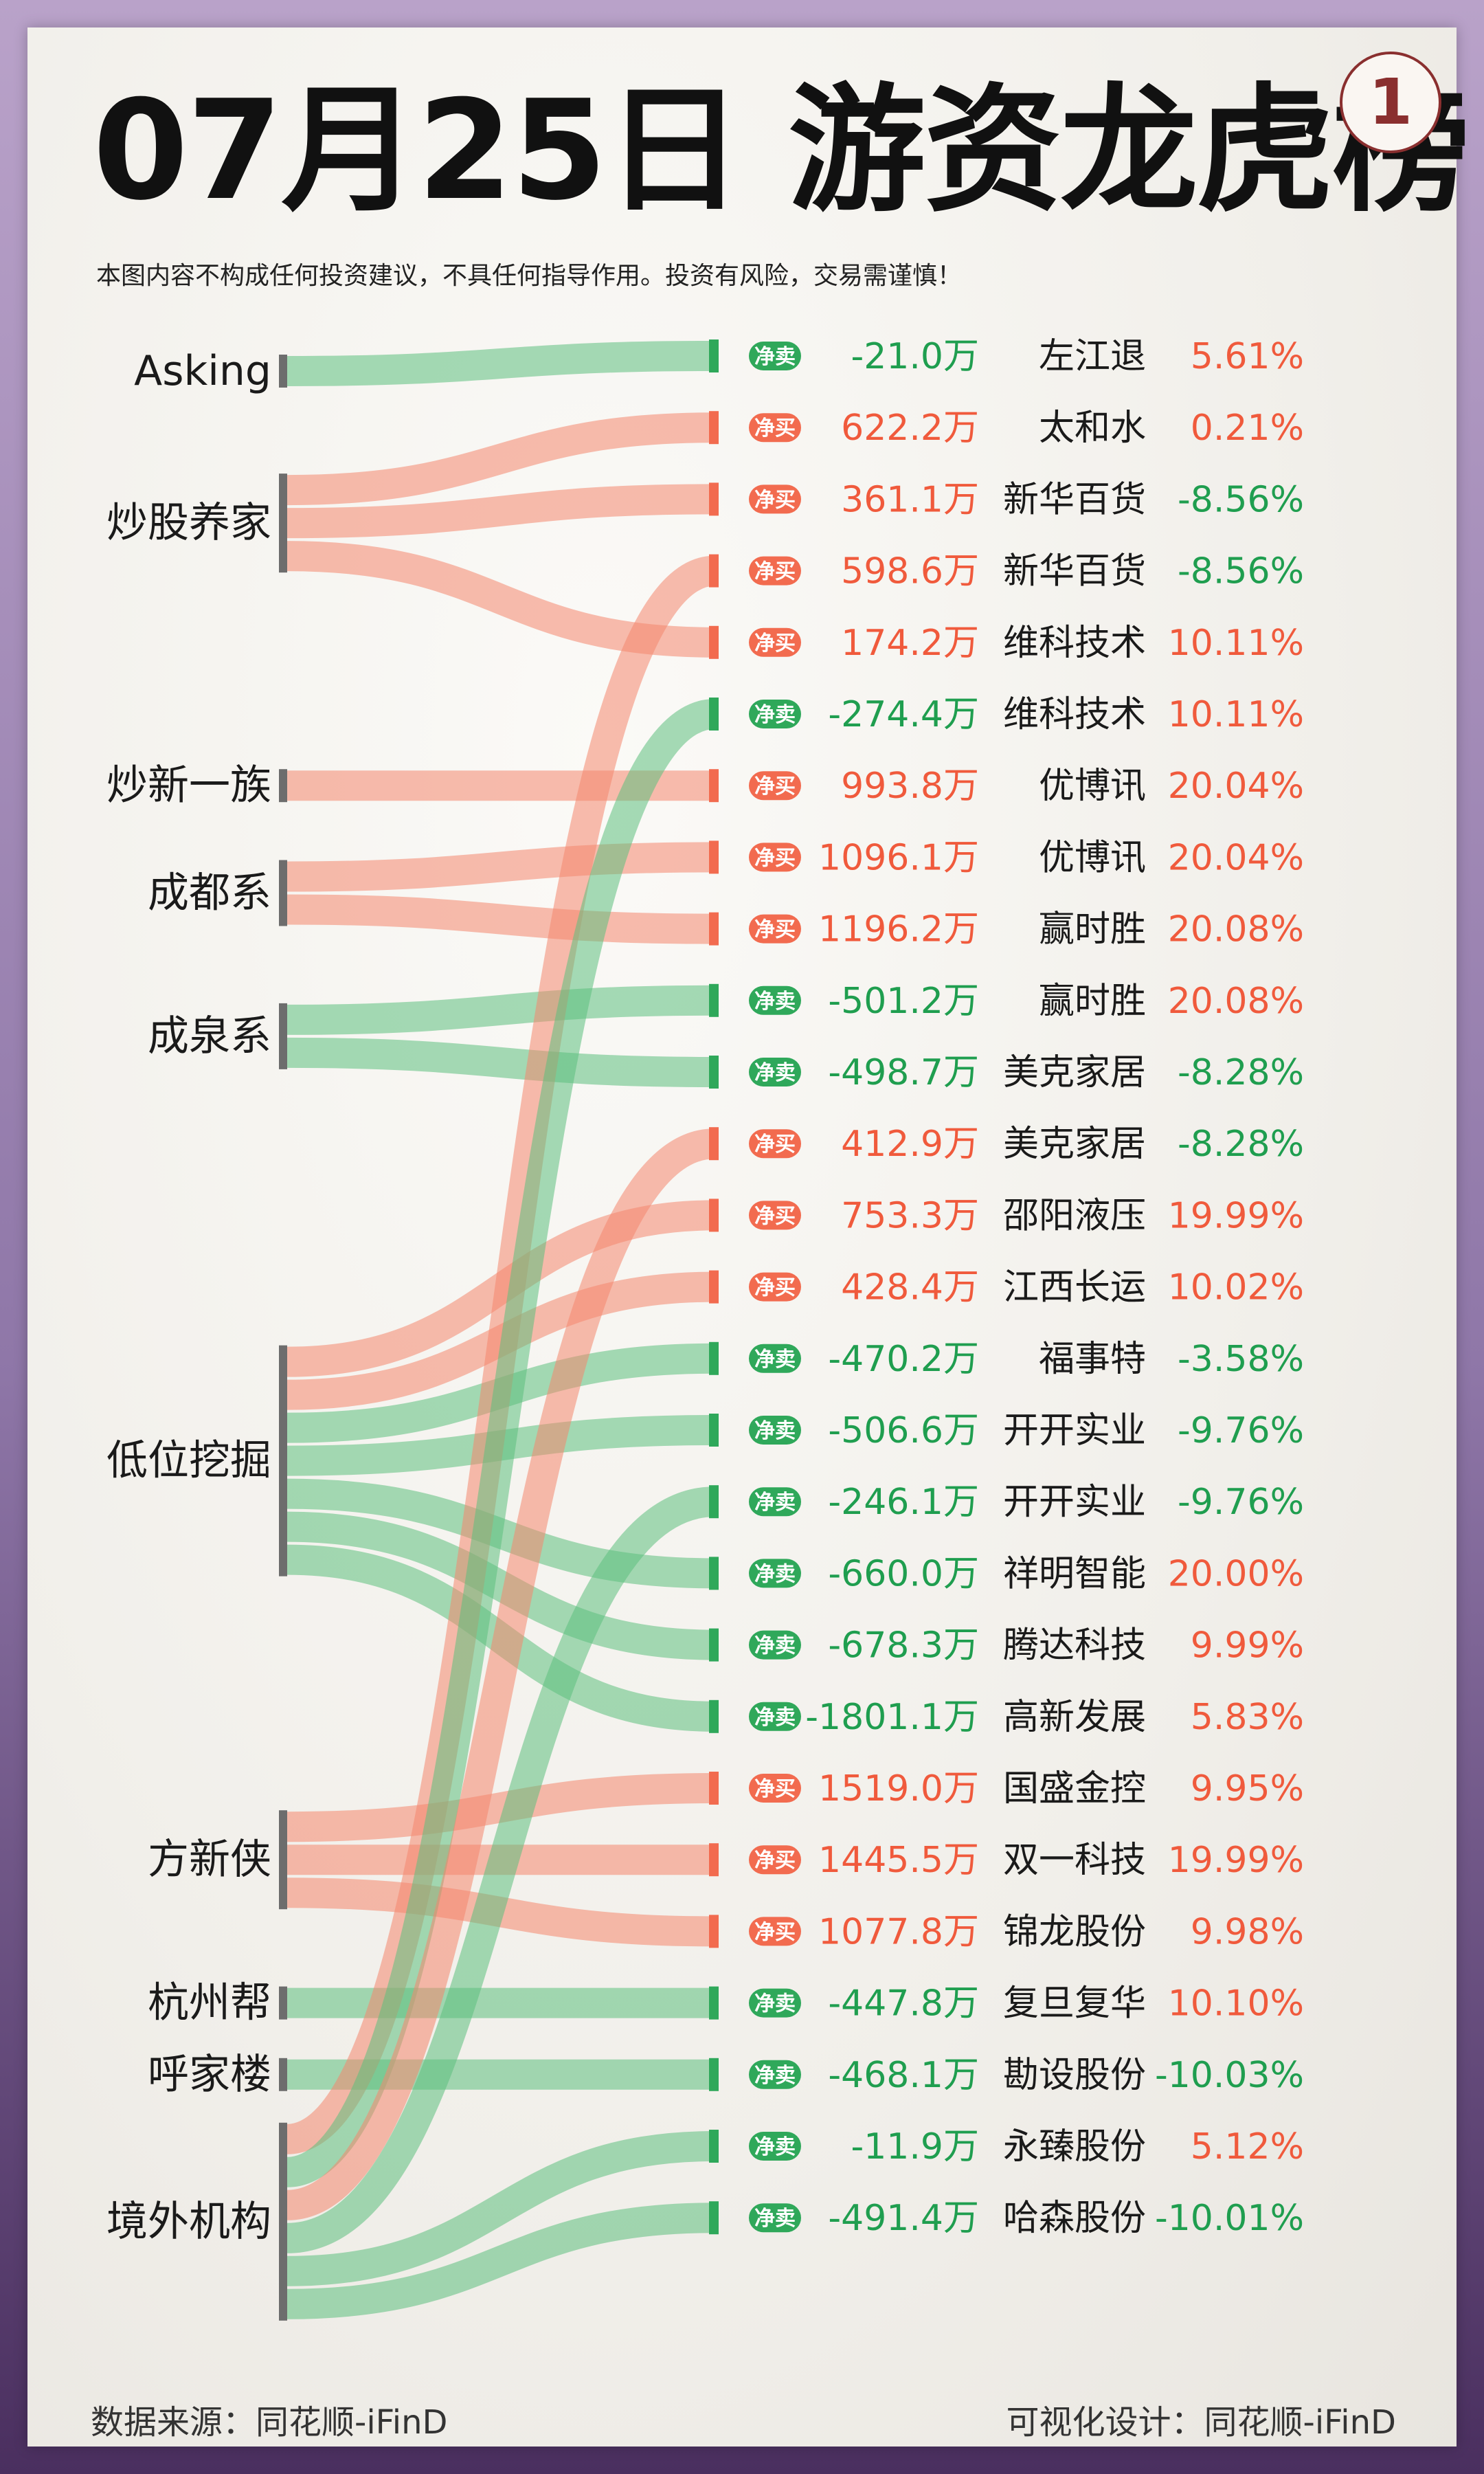 This screenshot has width=1484, height=2474. What do you see at coordinates (903, 1502) in the screenshot?
I see `amount-label: -246.1万` at bounding box center [903, 1502].